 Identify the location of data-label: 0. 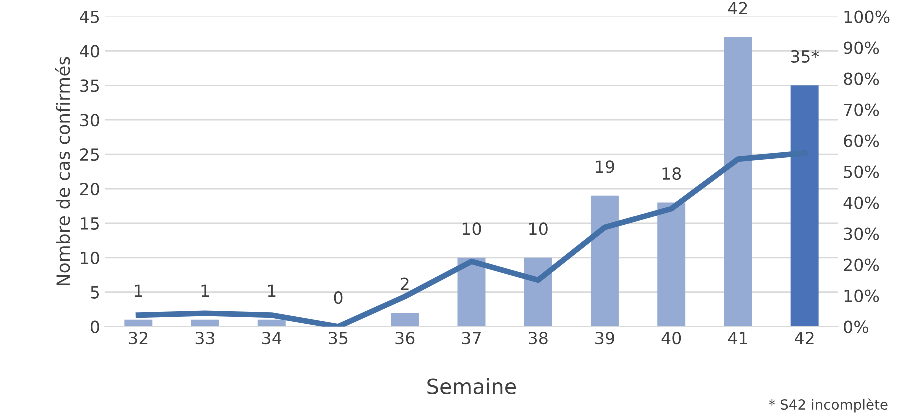
(338, 298).